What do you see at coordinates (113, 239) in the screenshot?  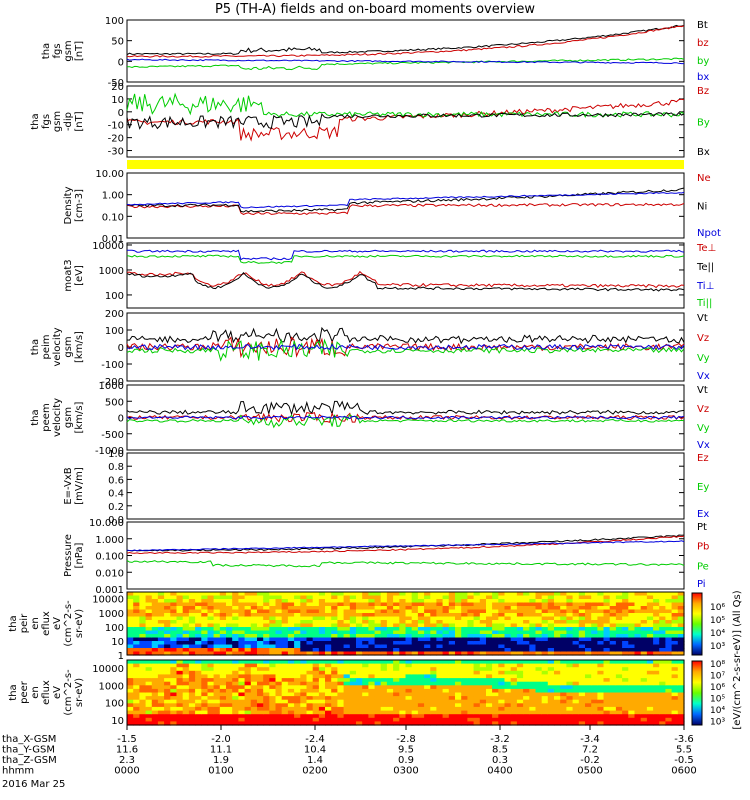 I see `y-tick-label: 0.01` at bounding box center [113, 239].